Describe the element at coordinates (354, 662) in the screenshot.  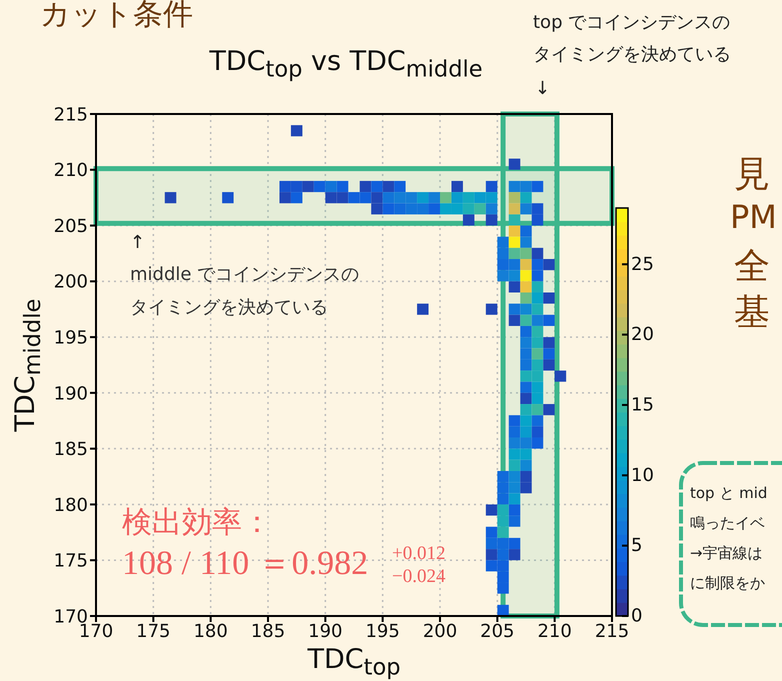
I see `x-axis-title: TDC$_{top}$` at that location.